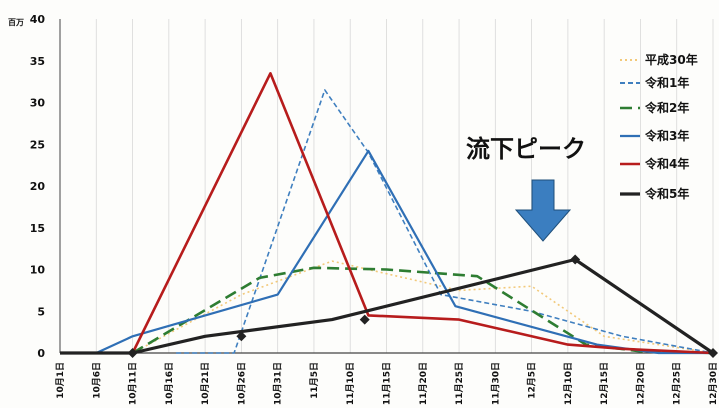 The height and width of the screenshot is (408, 719). I want to click on x-tick-label: 11月25日, so click(459, 383).